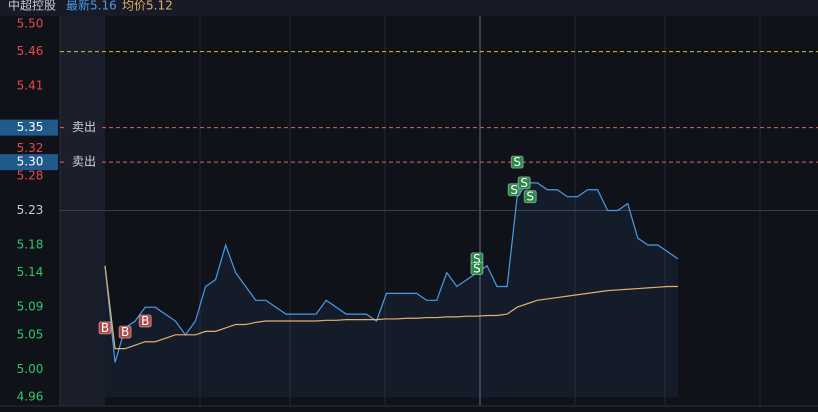 The height and width of the screenshot is (412, 818). What do you see at coordinates (30, 24) in the screenshot?
I see `y-tick-label: 5.50` at bounding box center [30, 24].